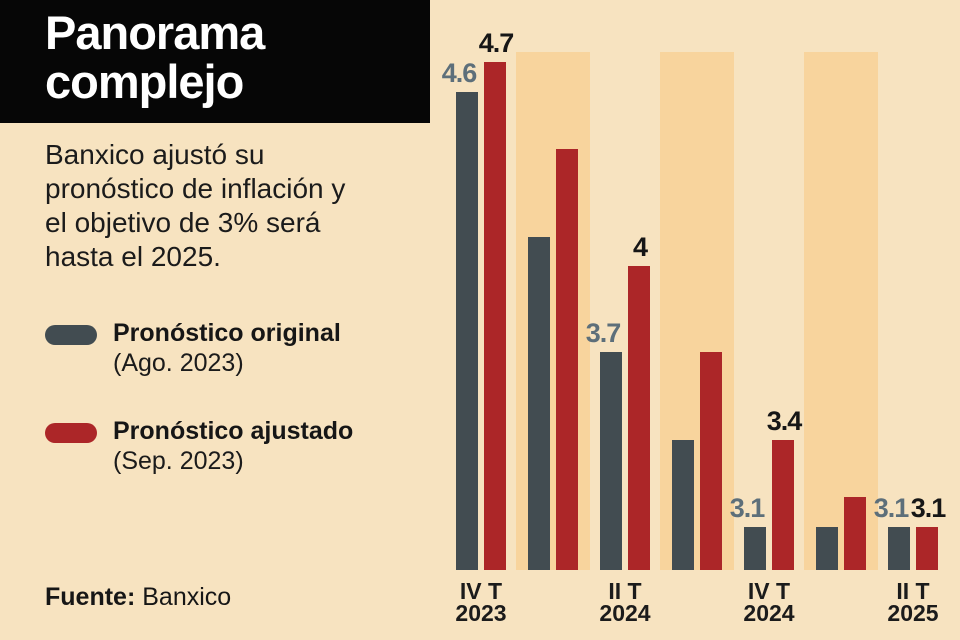 This screenshot has width=960, height=640. Describe the element at coordinates (144, 81) in the screenshot. I see `page-title-line-2: complejo` at that location.